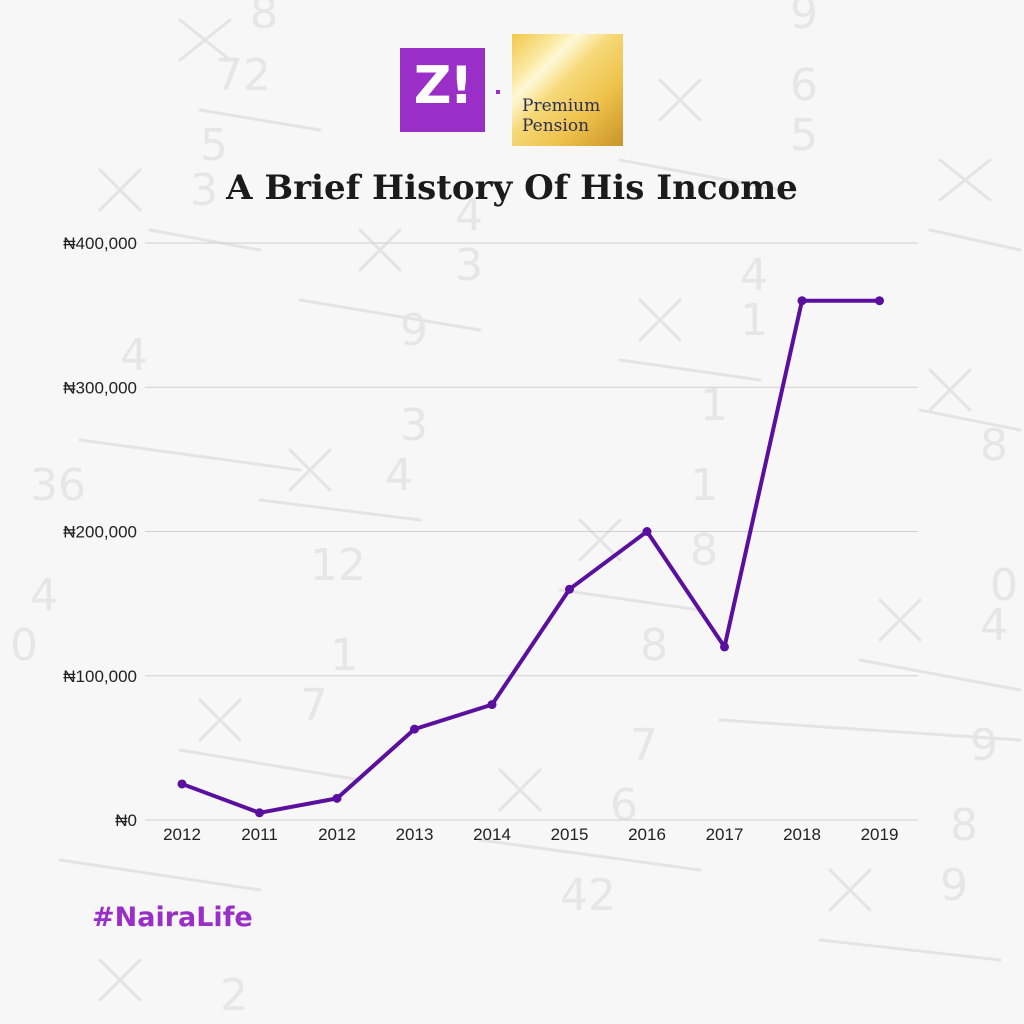 The width and height of the screenshot is (1024, 1024). I want to click on y-tick-label: ₦200,000, so click(100, 532).